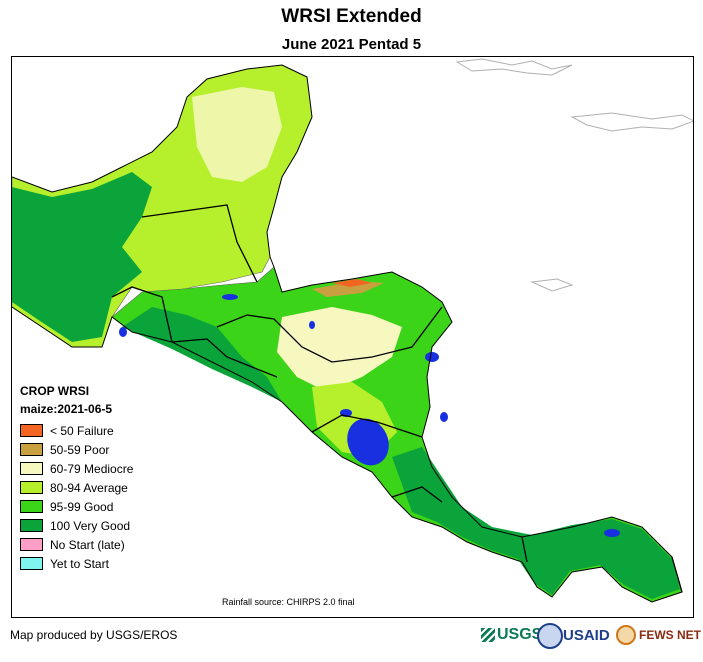 This screenshot has height=662, width=703. Describe the element at coordinates (89, 487) in the screenshot. I see `legend-label: 80-94 Average` at that location.